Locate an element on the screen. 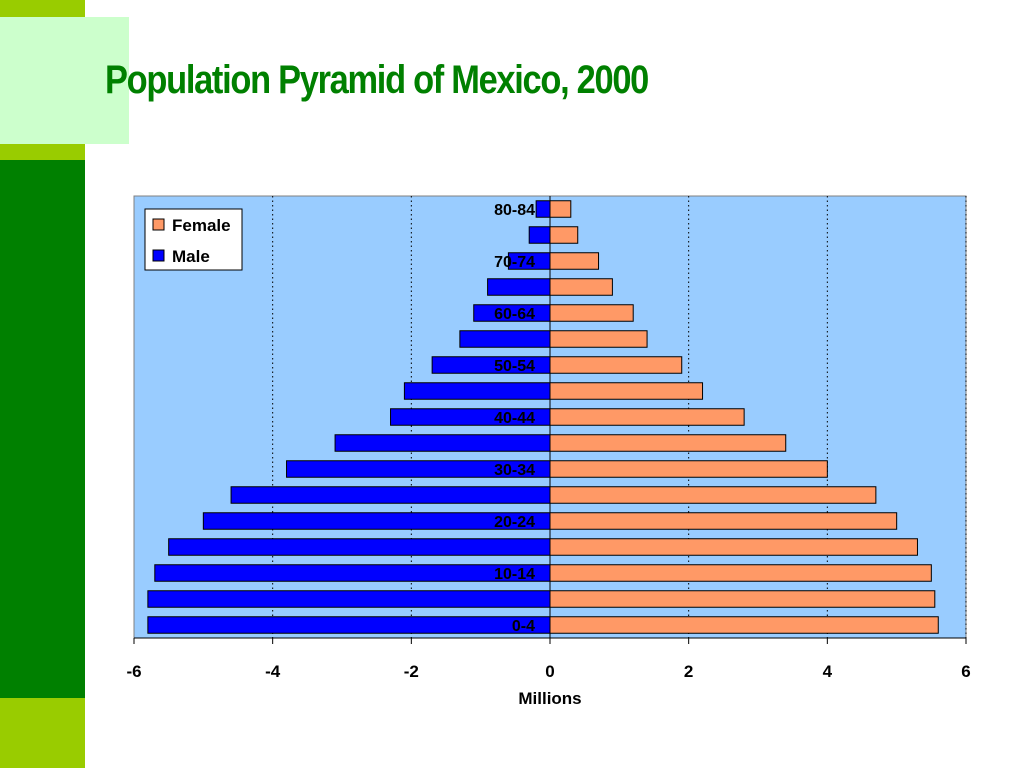  category-label: 50-54 is located at coordinates (514, 366).